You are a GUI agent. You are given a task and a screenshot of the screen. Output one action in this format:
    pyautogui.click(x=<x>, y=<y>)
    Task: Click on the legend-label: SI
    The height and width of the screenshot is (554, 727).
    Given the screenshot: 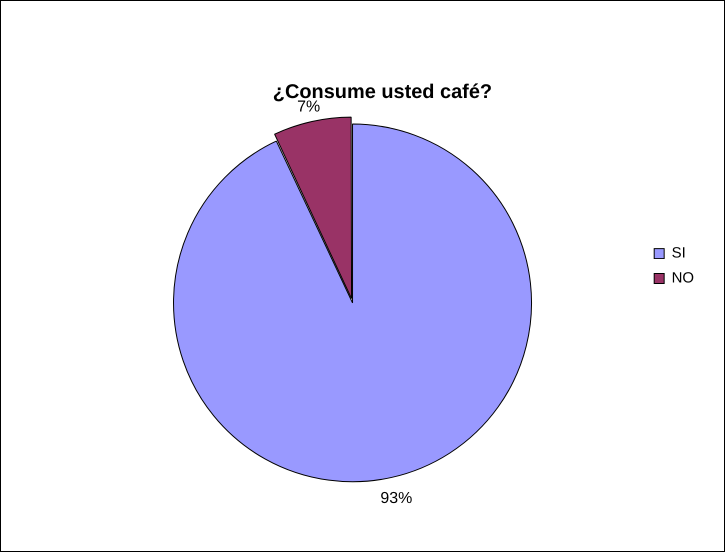 What is the action you would take?
    pyautogui.click(x=679, y=253)
    